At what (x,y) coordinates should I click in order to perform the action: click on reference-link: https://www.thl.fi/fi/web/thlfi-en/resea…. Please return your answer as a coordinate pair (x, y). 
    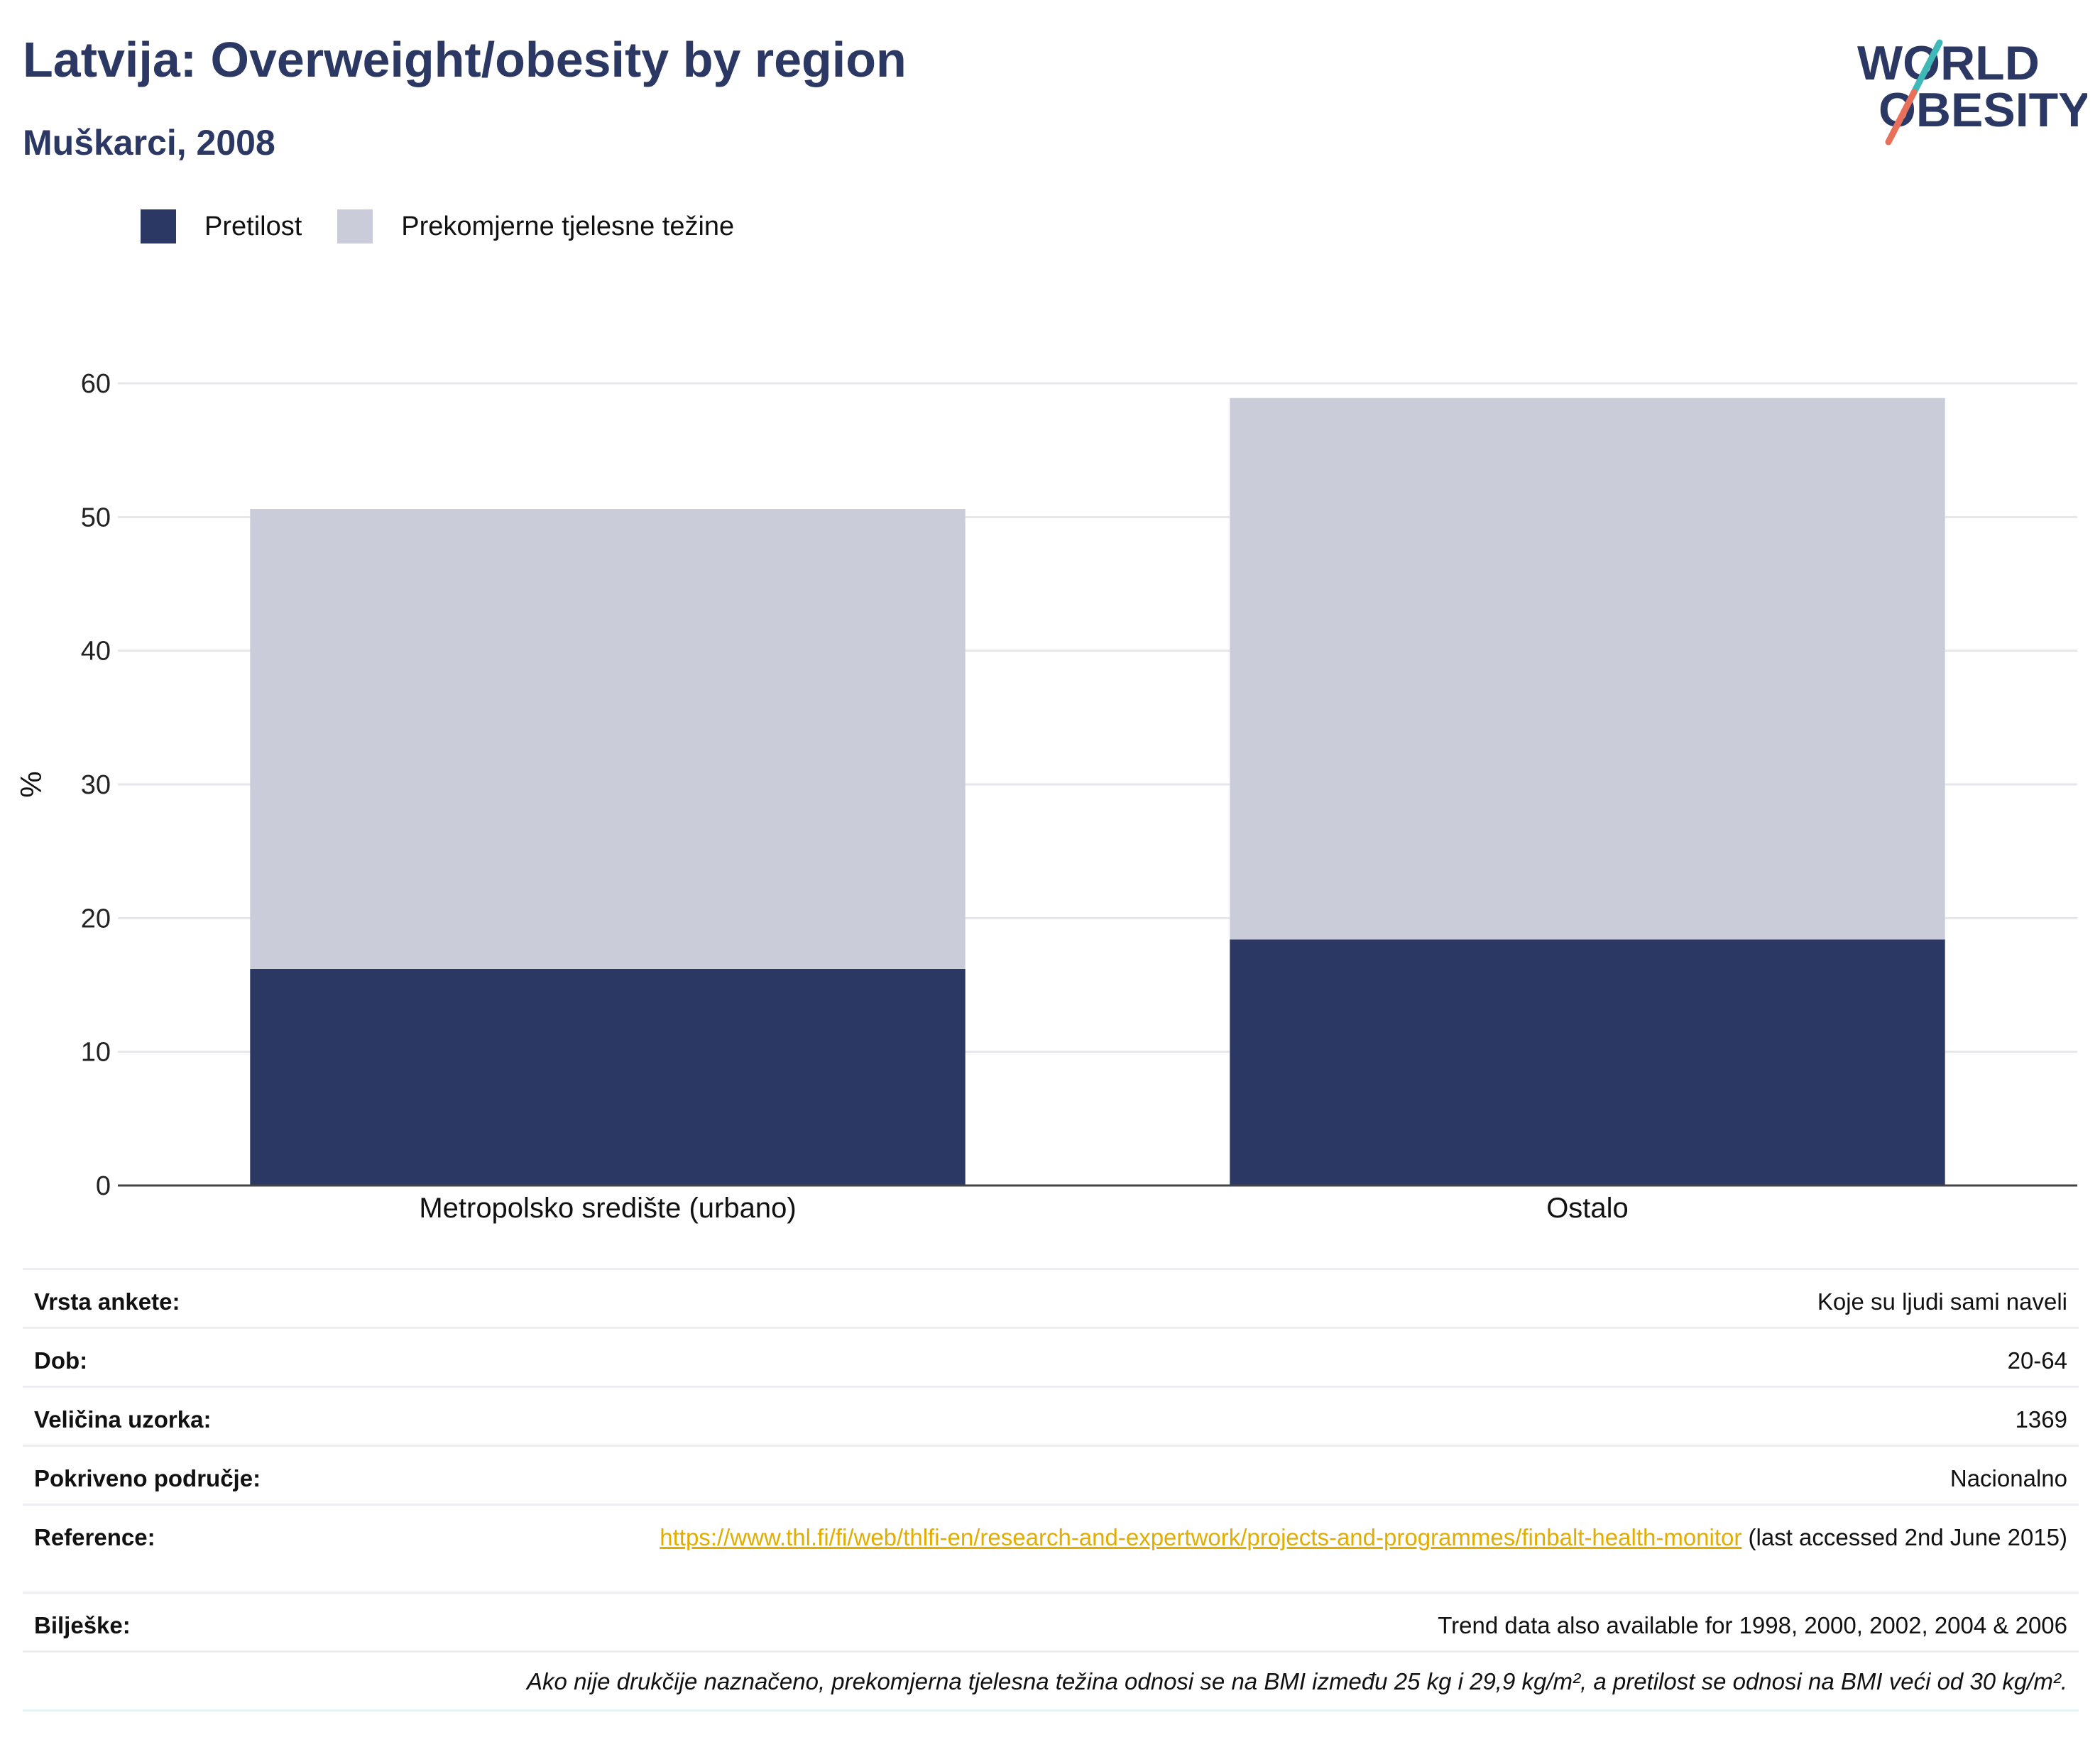
    Looking at the image, I should click on (1201, 1537).